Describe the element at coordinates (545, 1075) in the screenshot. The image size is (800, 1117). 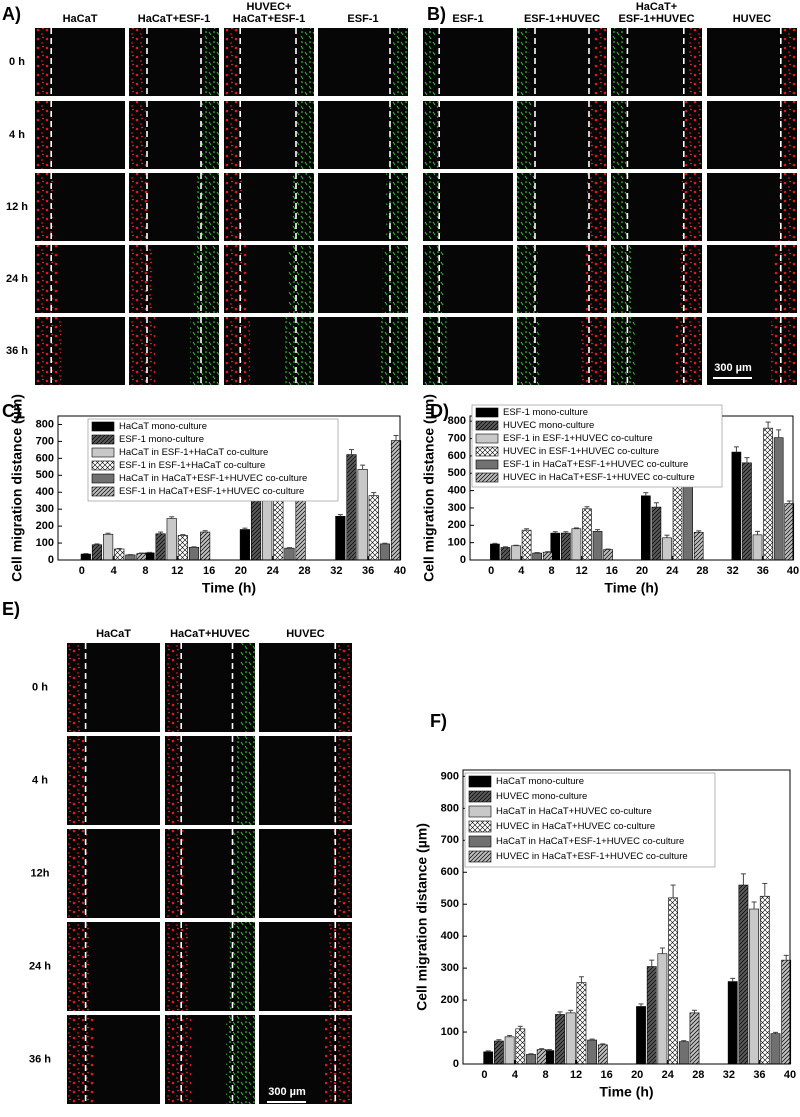
I see `x-tick-label: 8` at that location.